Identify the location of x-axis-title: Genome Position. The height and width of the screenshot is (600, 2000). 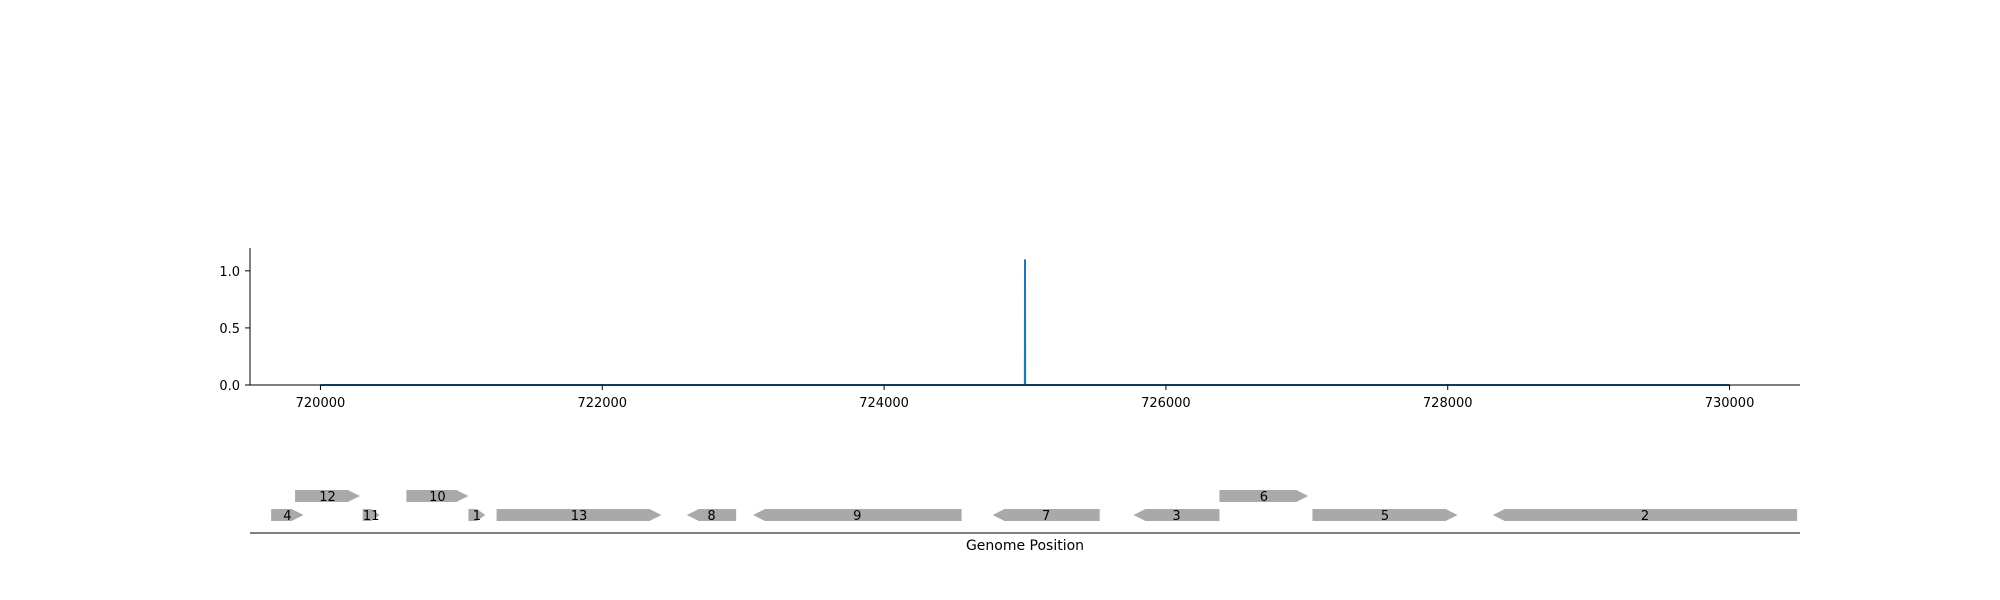
(1025, 546).